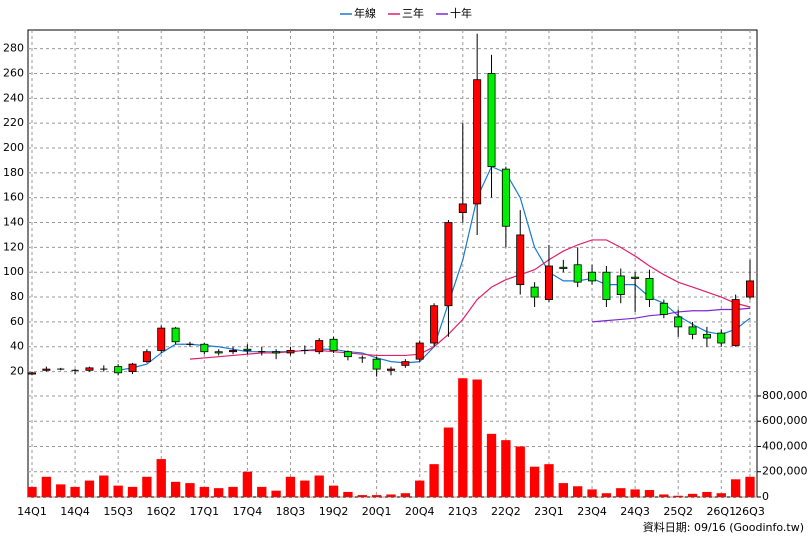  Describe the element at coordinates (17, 371) in the screenshot. I see `y-tick-label: 20` at that location.